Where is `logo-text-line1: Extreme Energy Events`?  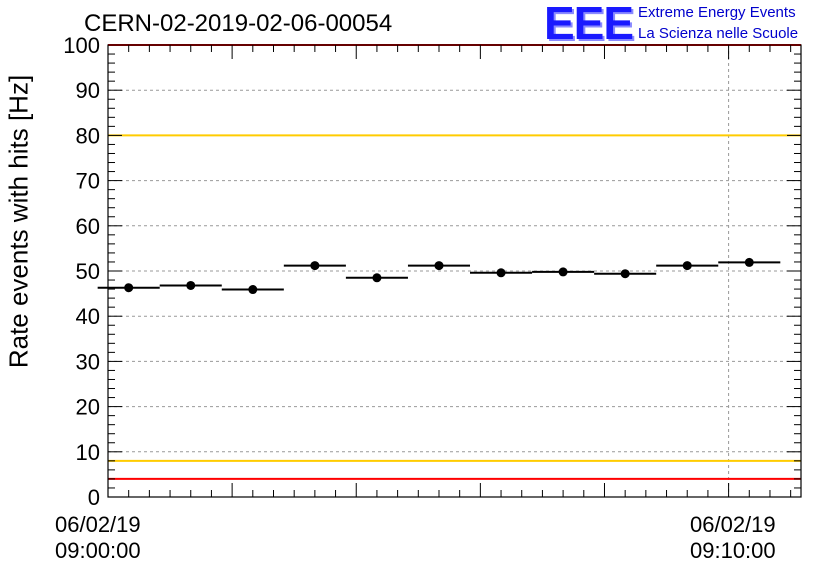 logo-text-line1: Extreme Energy Events is located at coordinates (717, 12).